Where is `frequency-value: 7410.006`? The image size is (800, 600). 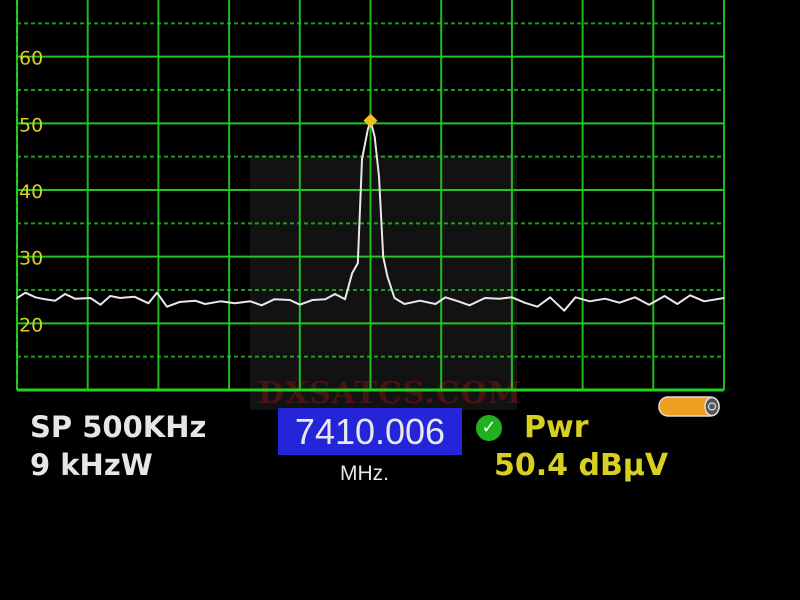 frequency-value: 7410.006 is located at coordinates (370, 431).